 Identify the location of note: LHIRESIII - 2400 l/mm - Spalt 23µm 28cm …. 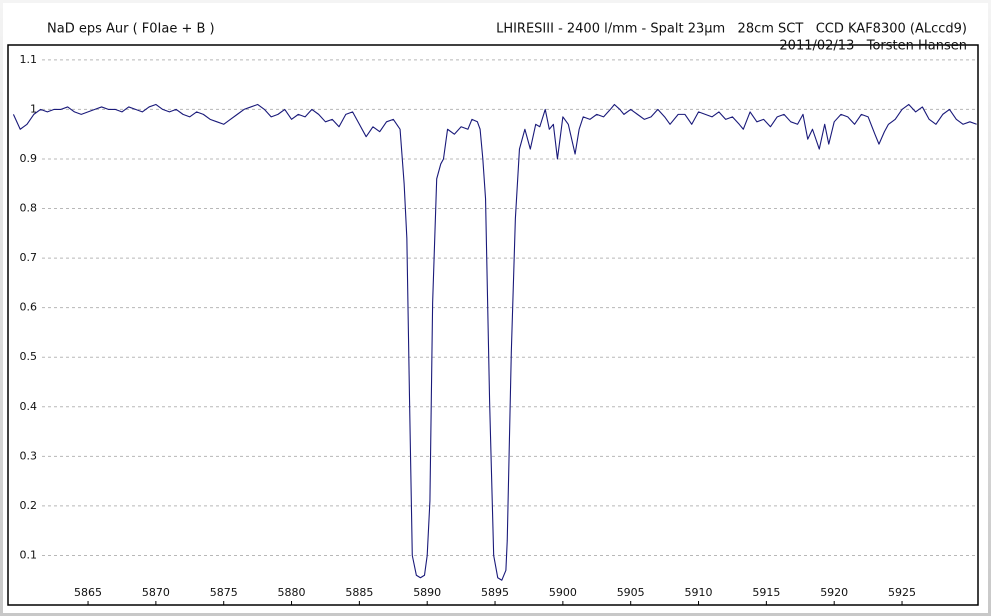
(731, 29).